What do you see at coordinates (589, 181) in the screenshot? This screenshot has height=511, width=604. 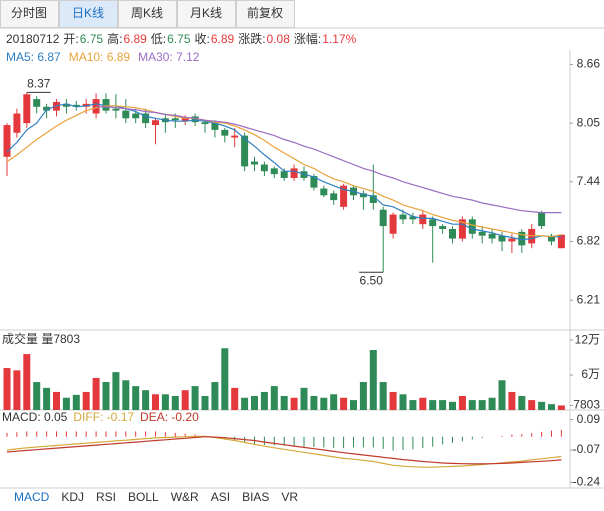 I see `y-tick-label: 7.44` at bounding box center [589, 181].